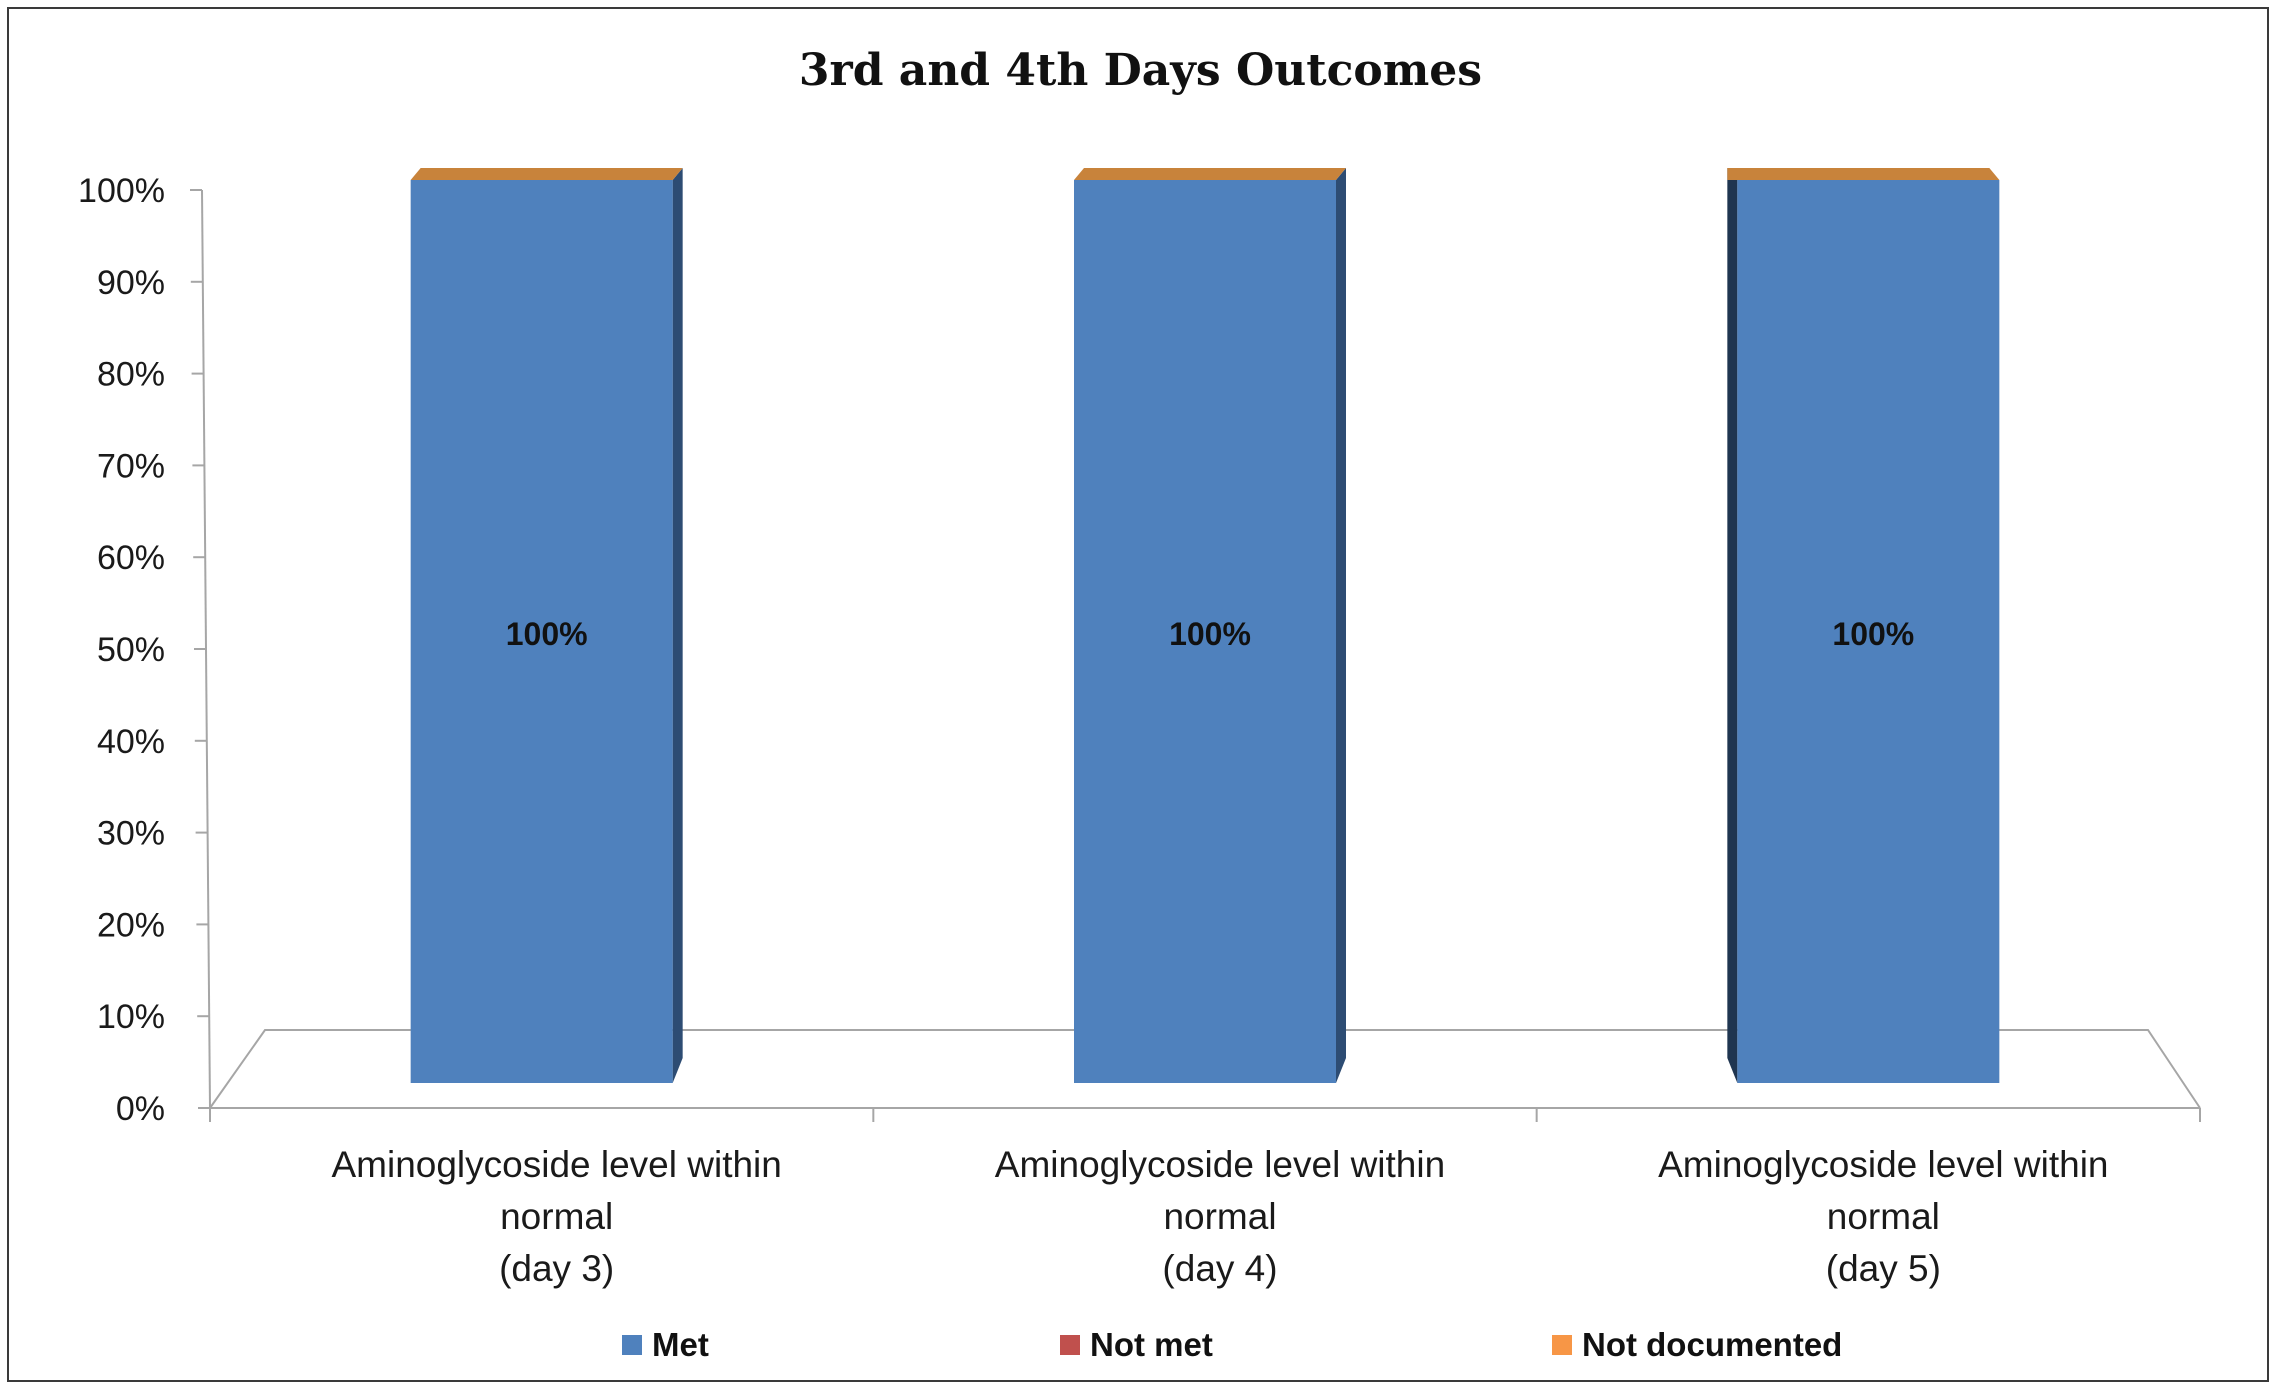  I want to click on data-label-2: 100%, so click(1873, 634).